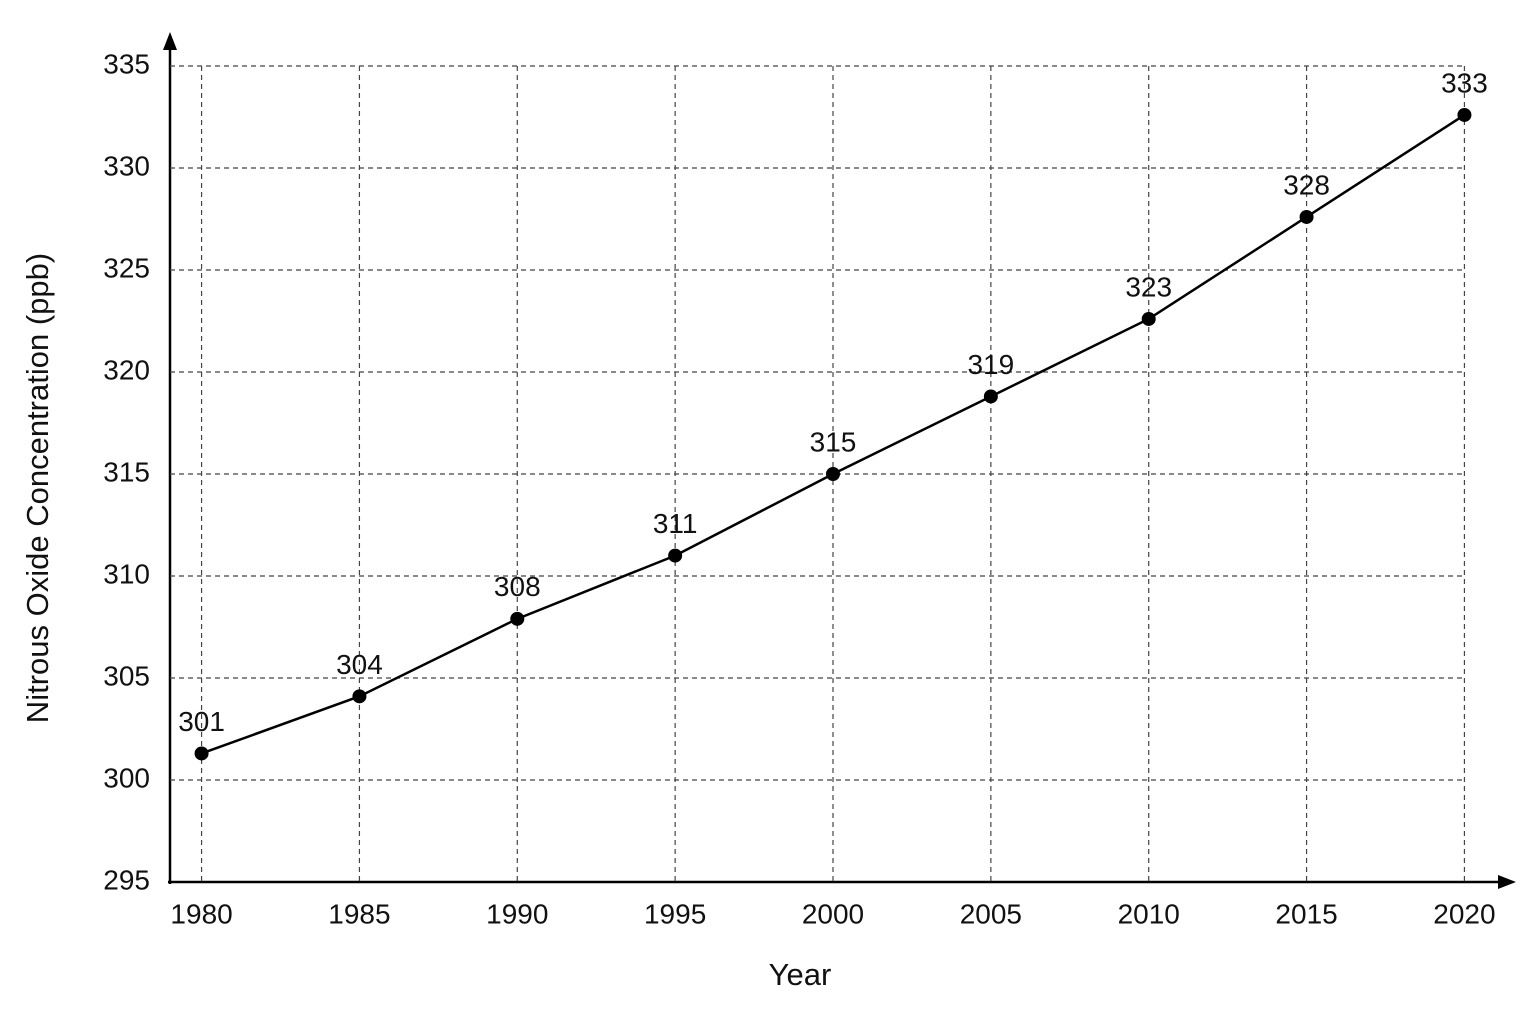 This screenshot has width=1536, height=1024. What do you see at coordinates (170, 41) in the screenshot?
I see `y-axis-arrow` at bounding box center [170, 41].